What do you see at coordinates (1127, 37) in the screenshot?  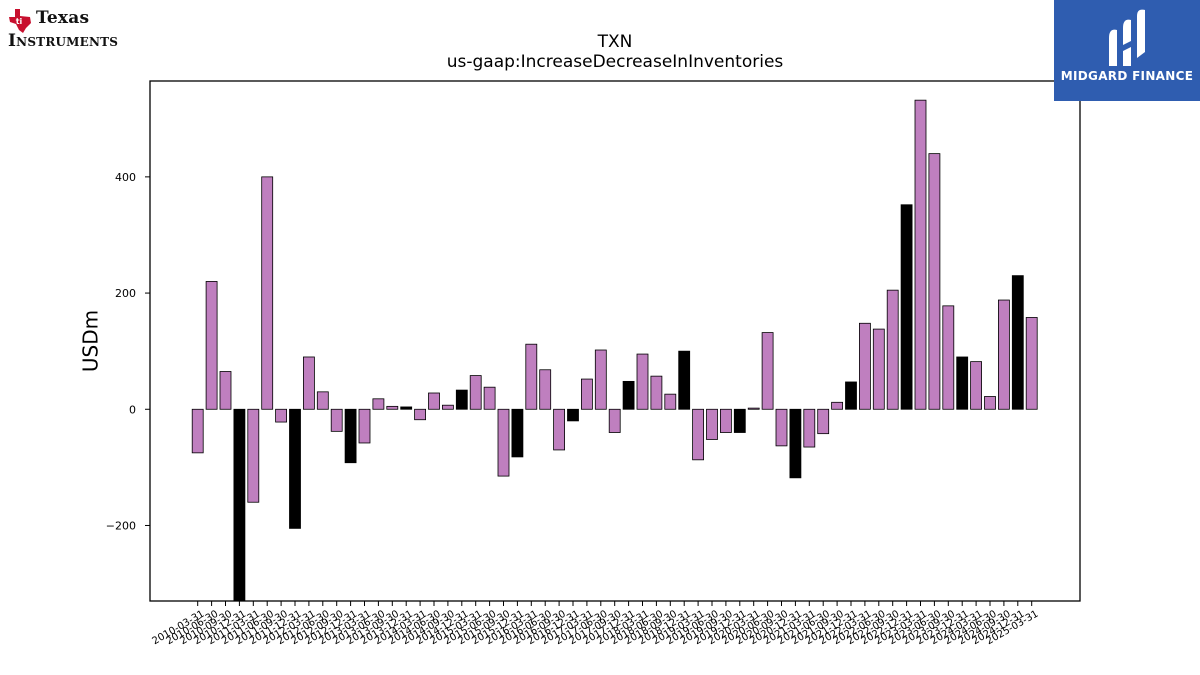 I see `midgard-mark-icon` at bounding box center [1127, 37].